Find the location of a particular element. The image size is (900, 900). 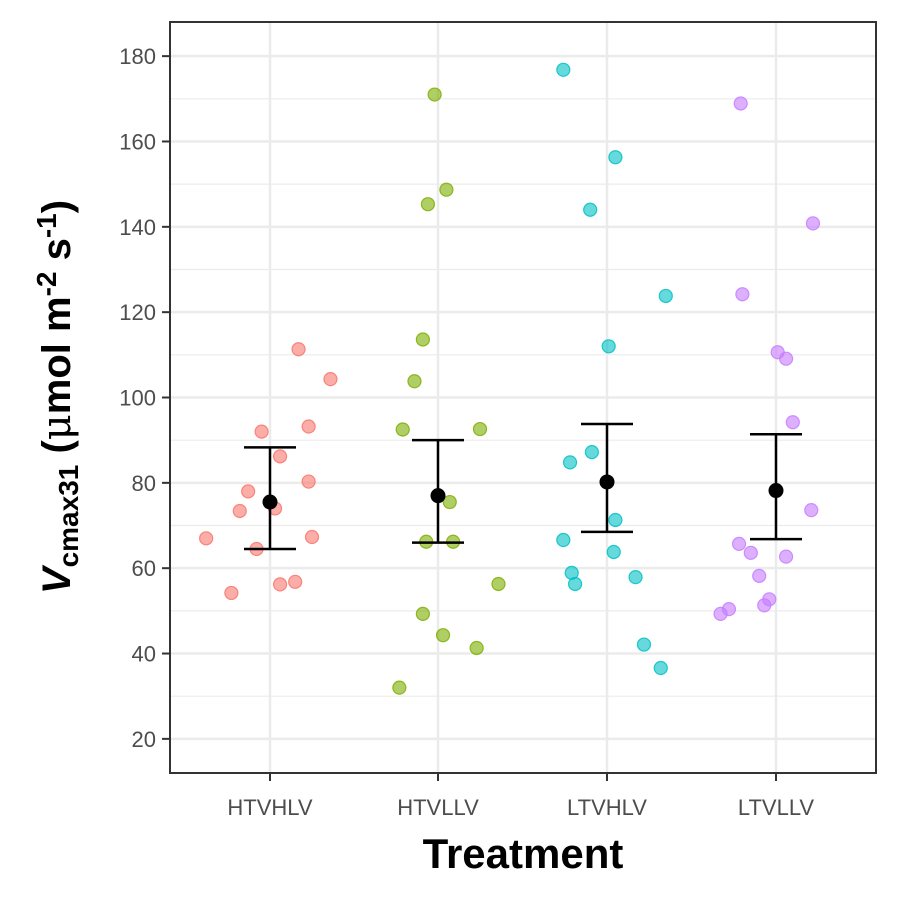

x-tick-label: LTVLLV is located at coordinates (776, 807).